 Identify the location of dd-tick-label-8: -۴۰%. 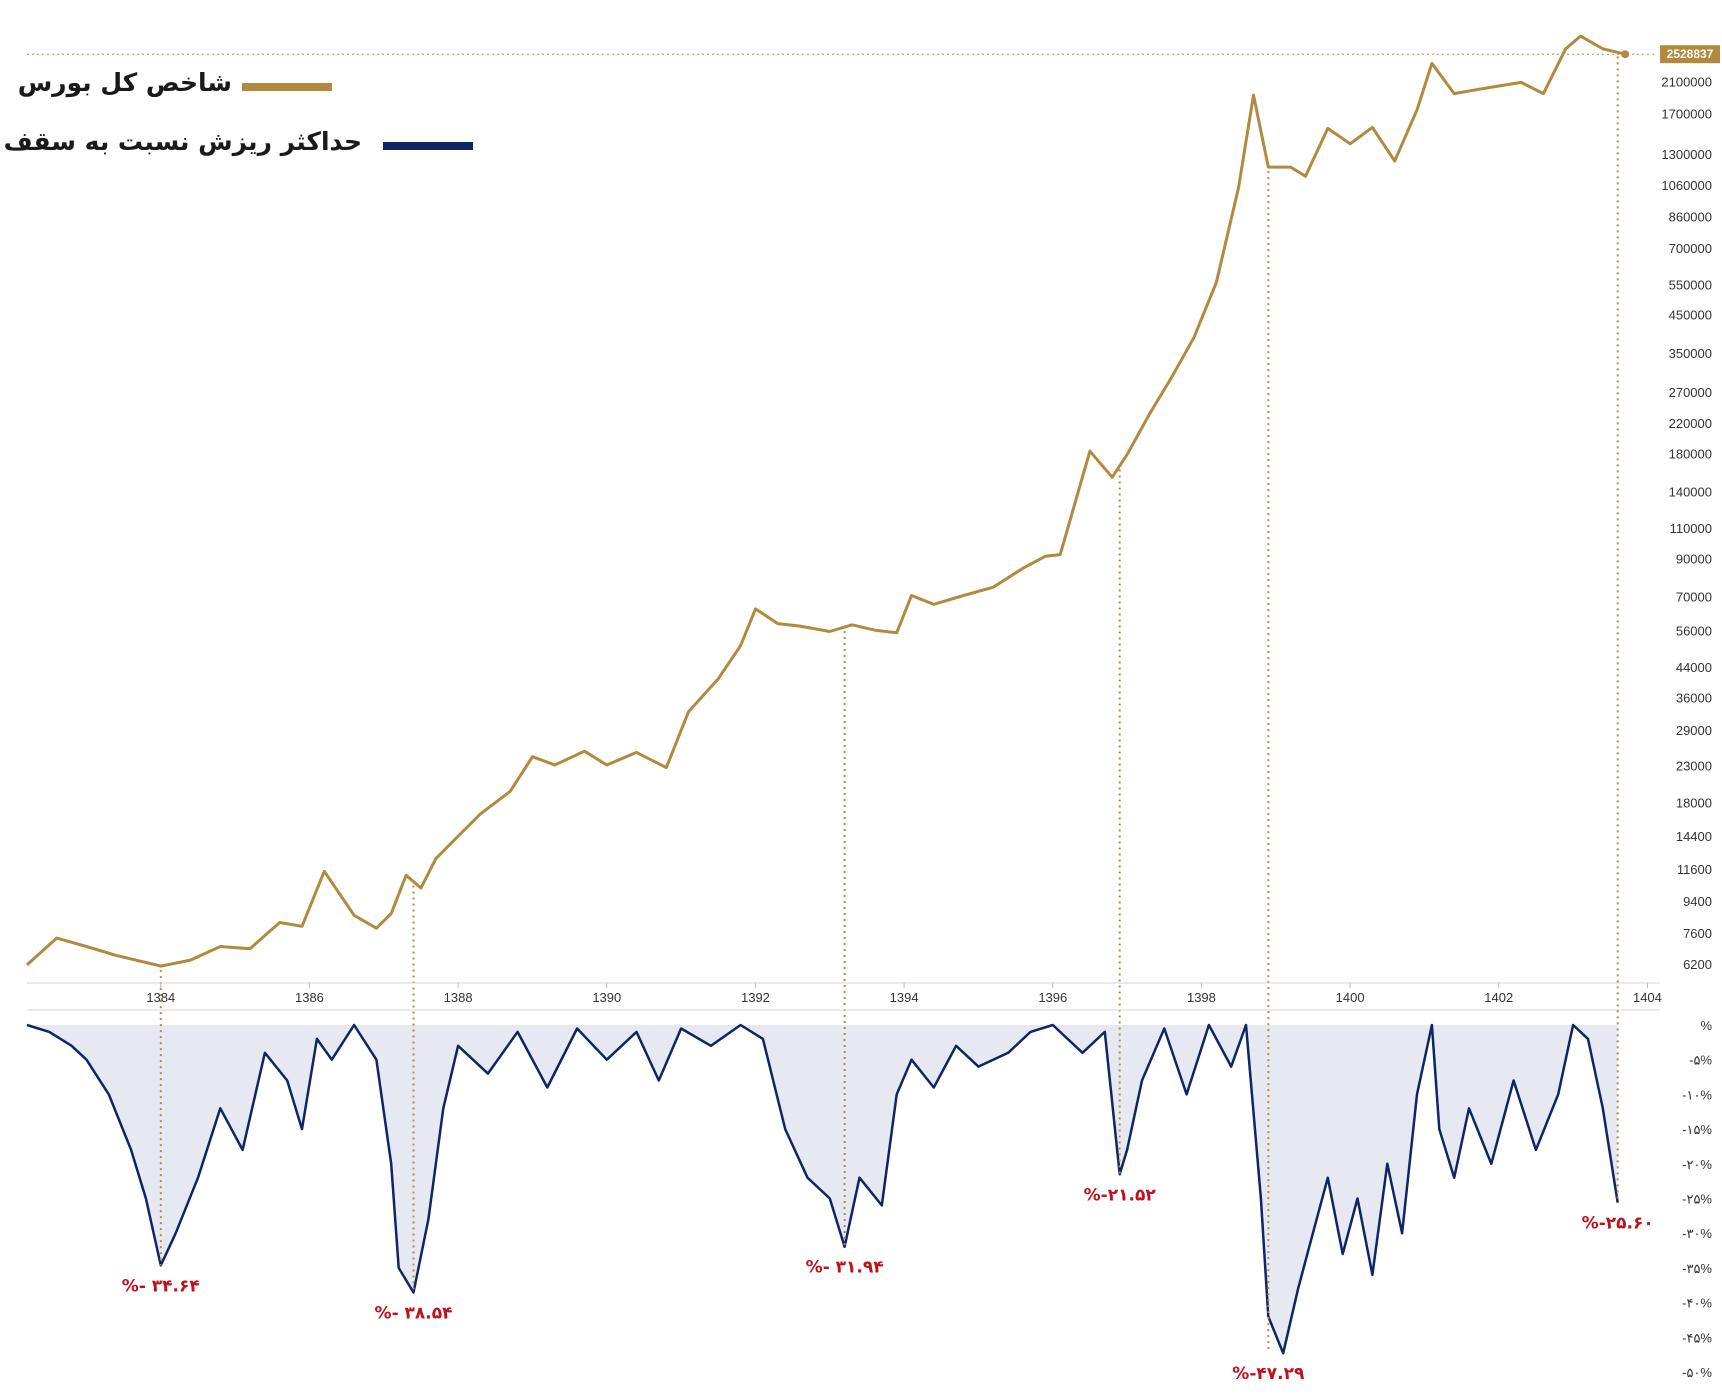
(1697, 1303).